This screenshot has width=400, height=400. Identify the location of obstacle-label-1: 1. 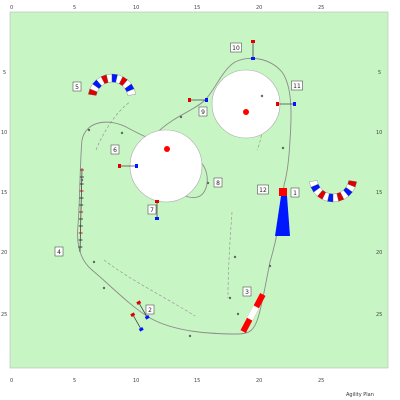
(295, 192).